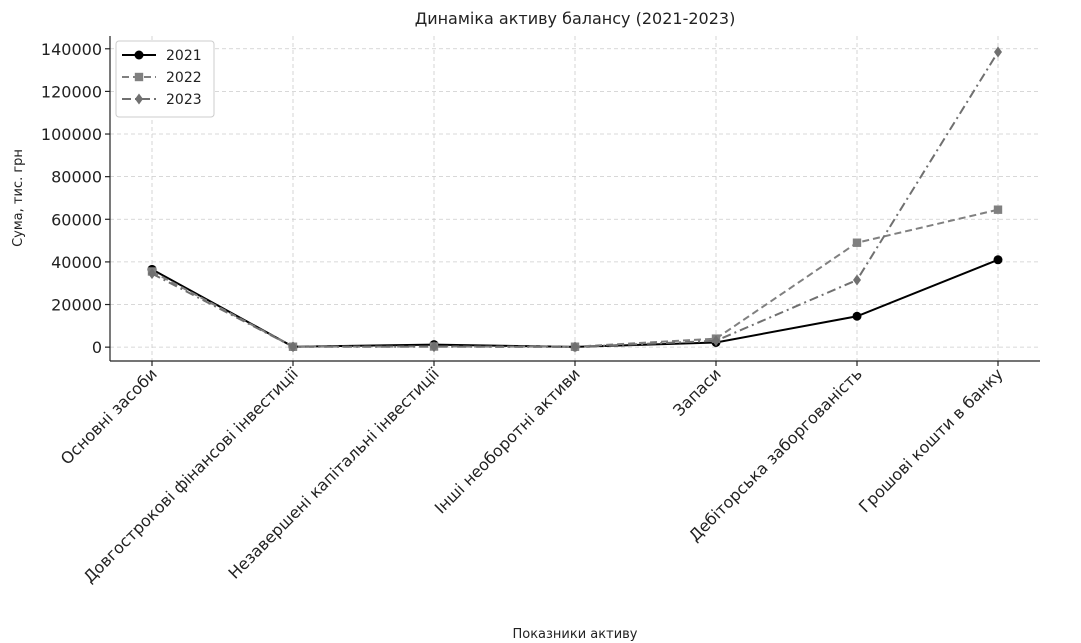 Image resolution: width=1081 pixels, height=643 pixels. Describe the element at coordinates (75, 198) in the screenshot. I see `y-ticks: 0 20000 40000 60000 80000 100000 120000 140000` at that location.